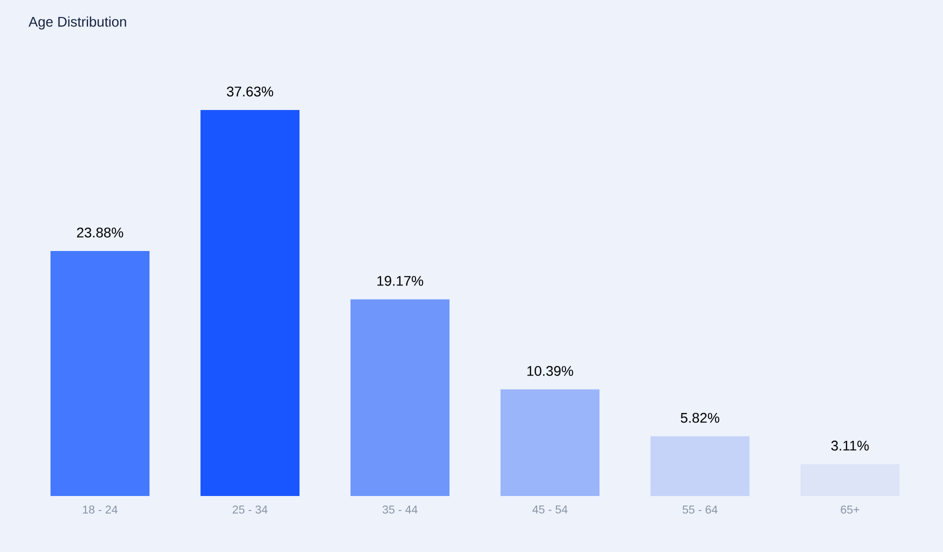 This screenshot has height=552, width=943. What do you see at coordinates (850, 510) in the screenshot?
I see `x-tick-label: 65+` at bounding box center [850, 510].